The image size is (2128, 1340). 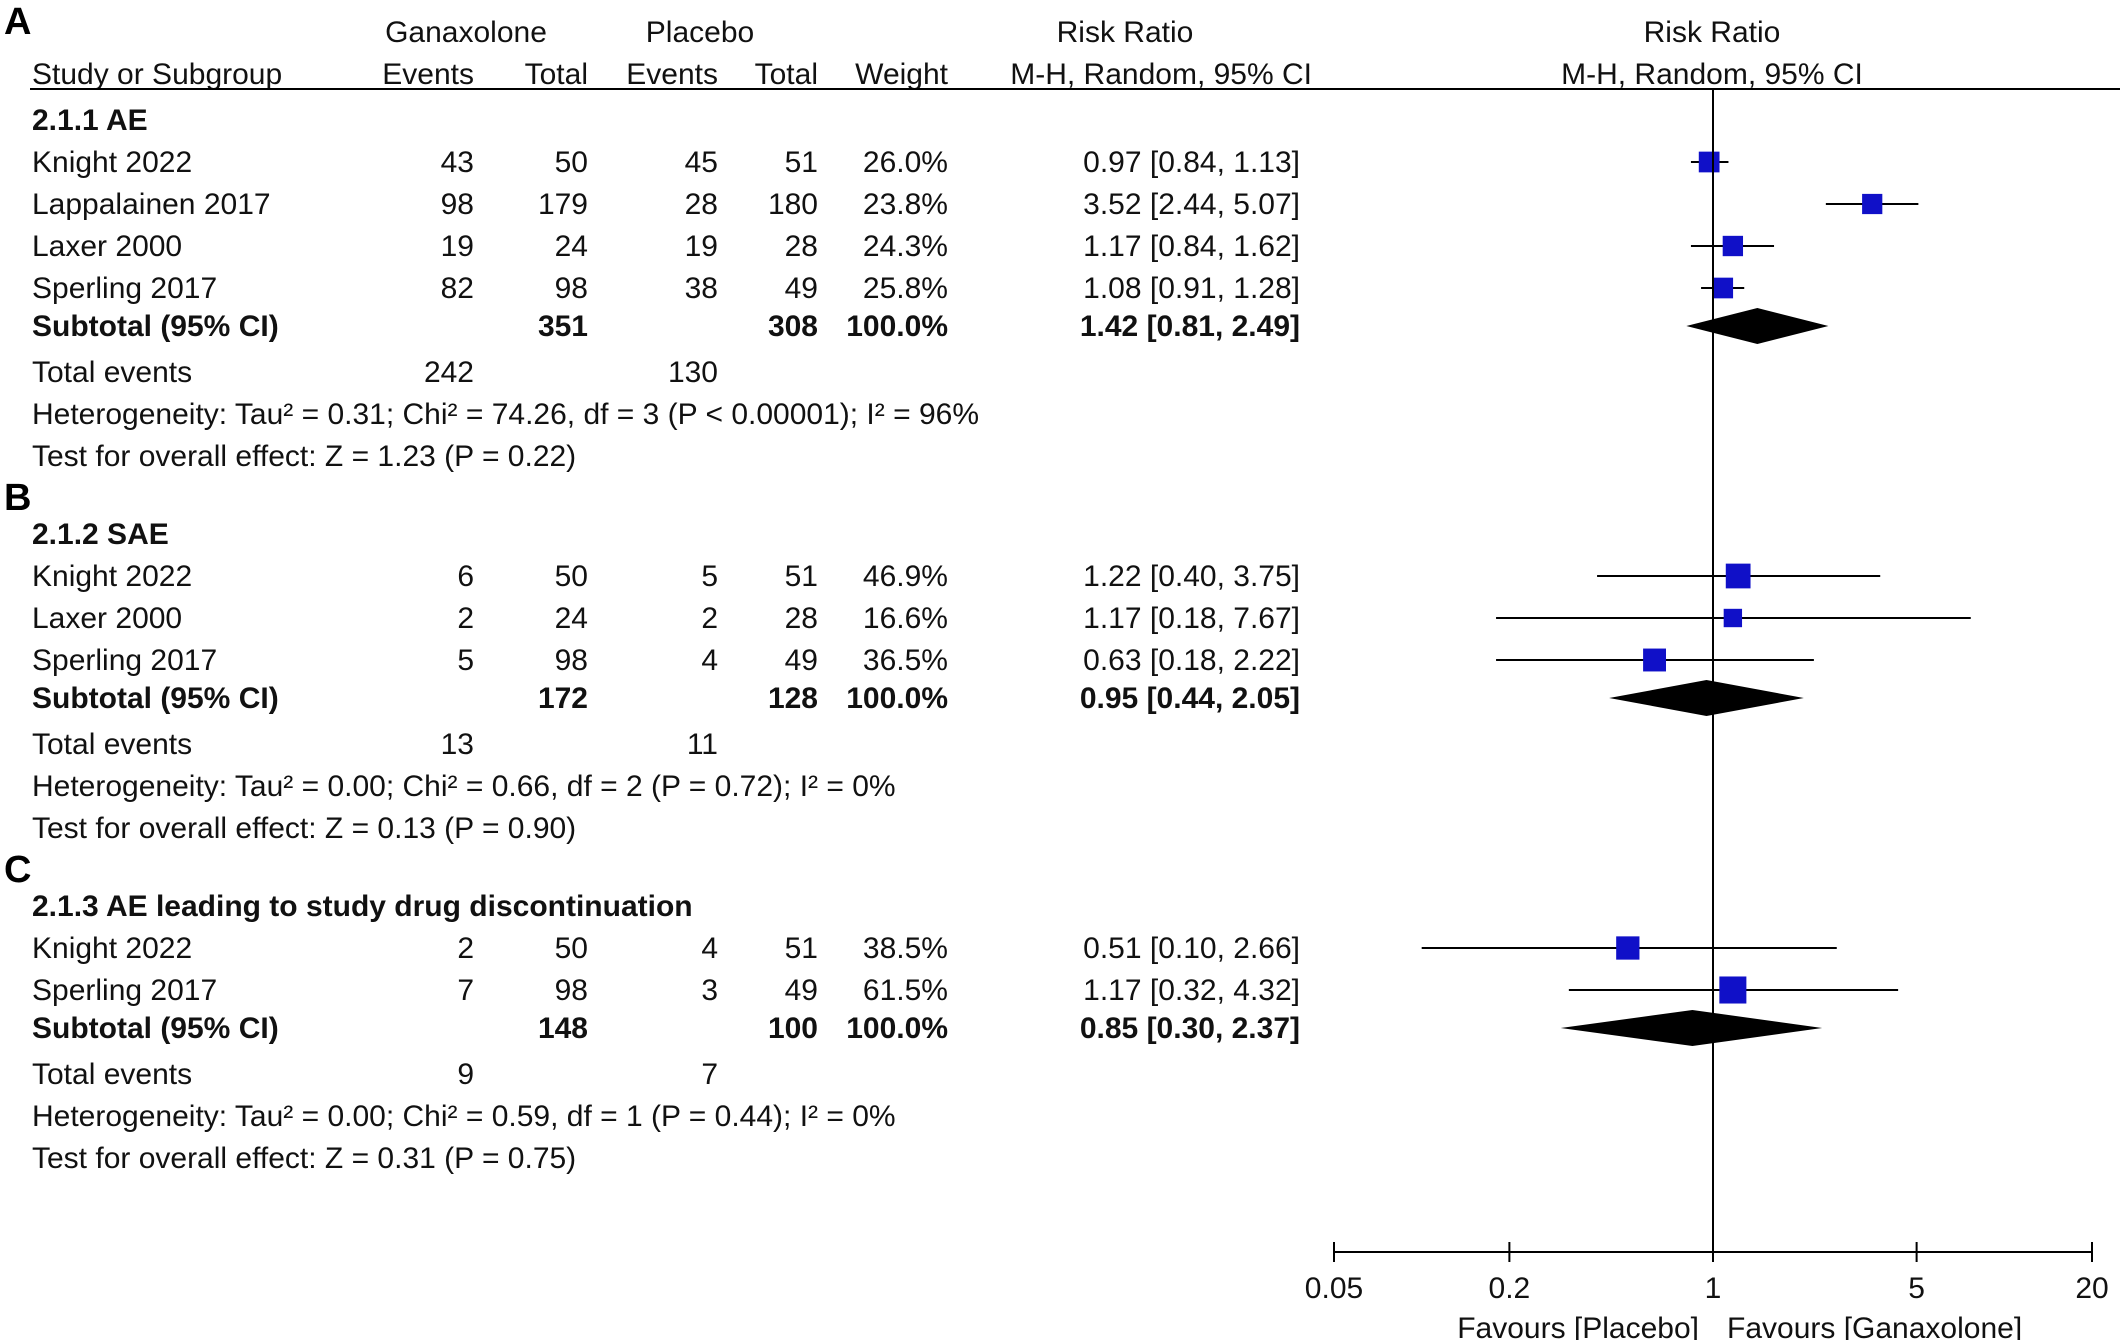 I want to click on events-placebo: 3, so click(x=709, y=990).